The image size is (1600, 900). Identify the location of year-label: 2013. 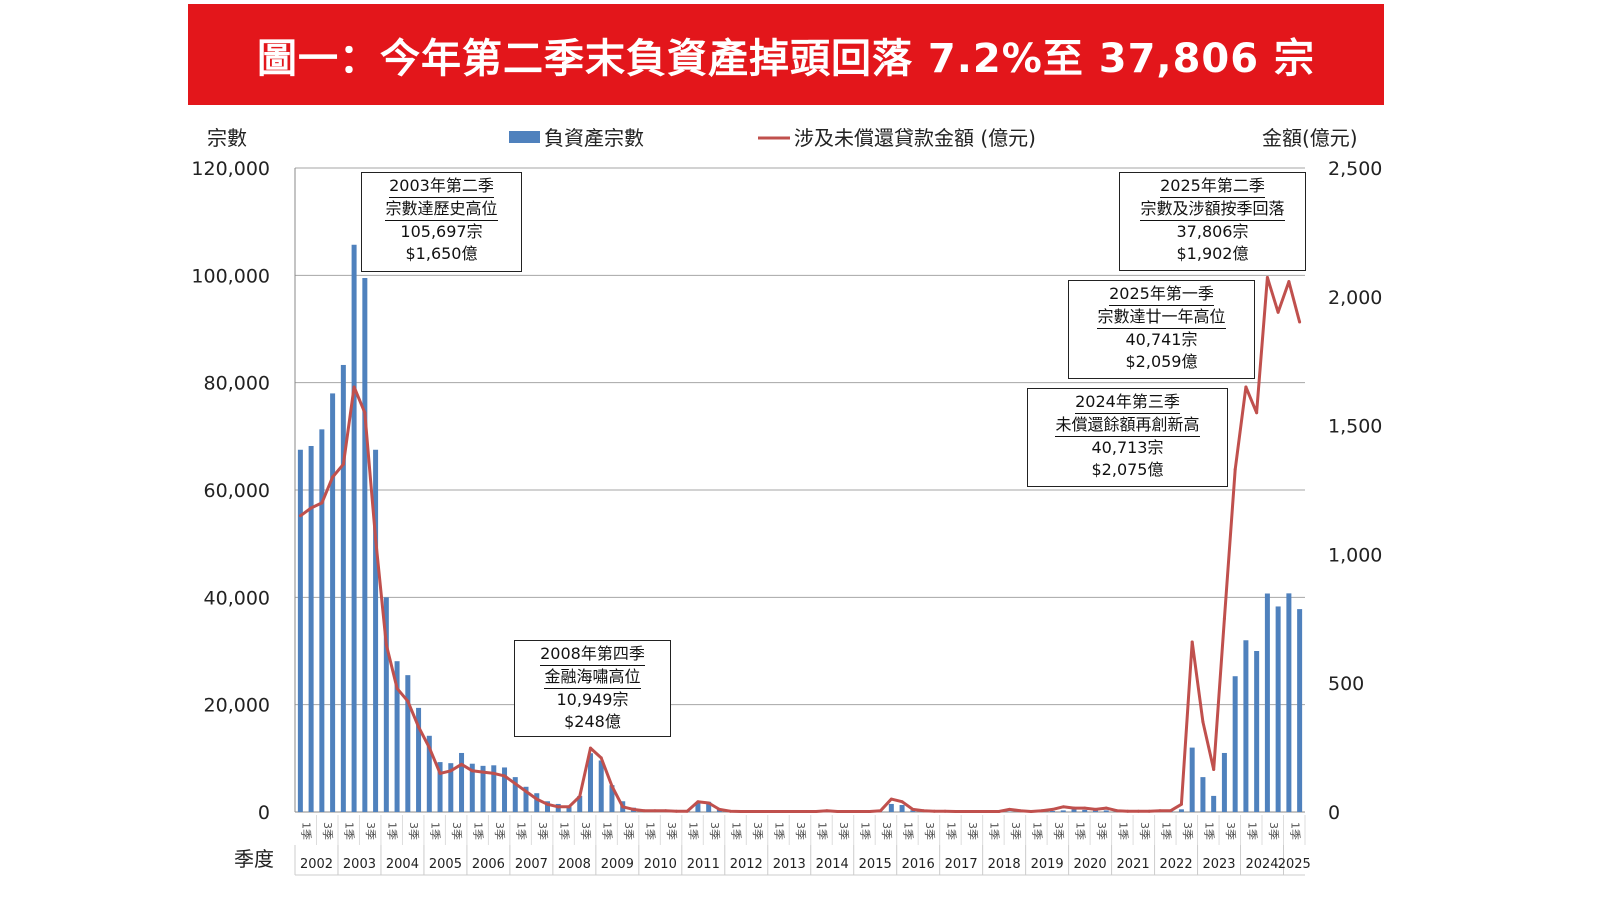
(789, 864).